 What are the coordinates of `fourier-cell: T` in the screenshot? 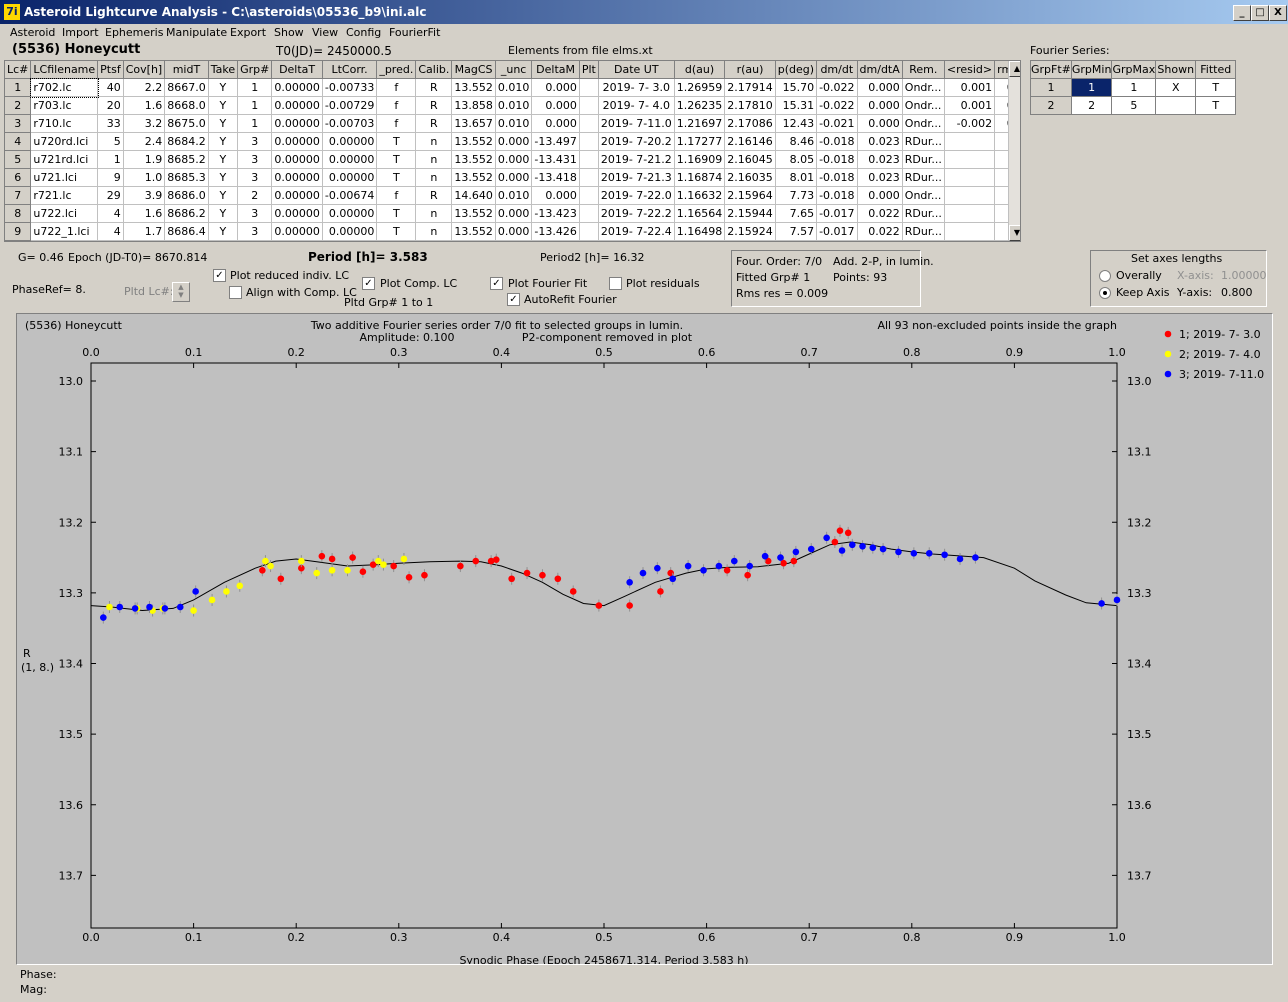 It's located at (1216, 87).